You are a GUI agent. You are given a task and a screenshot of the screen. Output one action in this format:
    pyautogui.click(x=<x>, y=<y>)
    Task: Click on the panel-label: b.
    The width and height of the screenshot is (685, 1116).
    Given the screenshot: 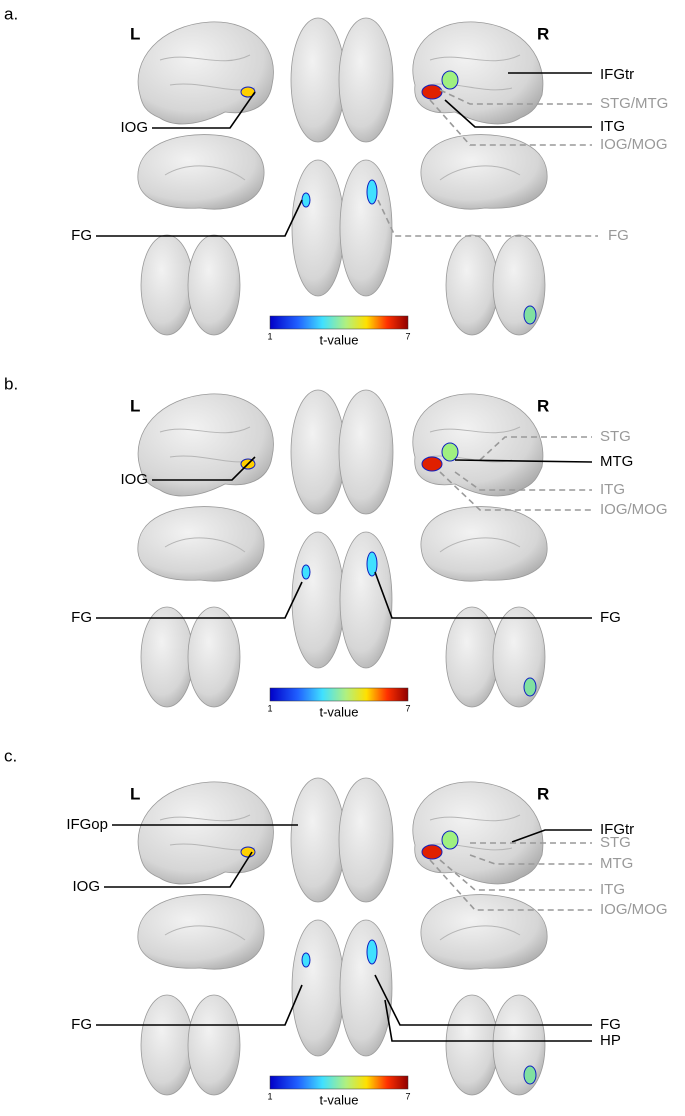 What is the action you would take?
    pyautogui.click(x=11, y=383)
    